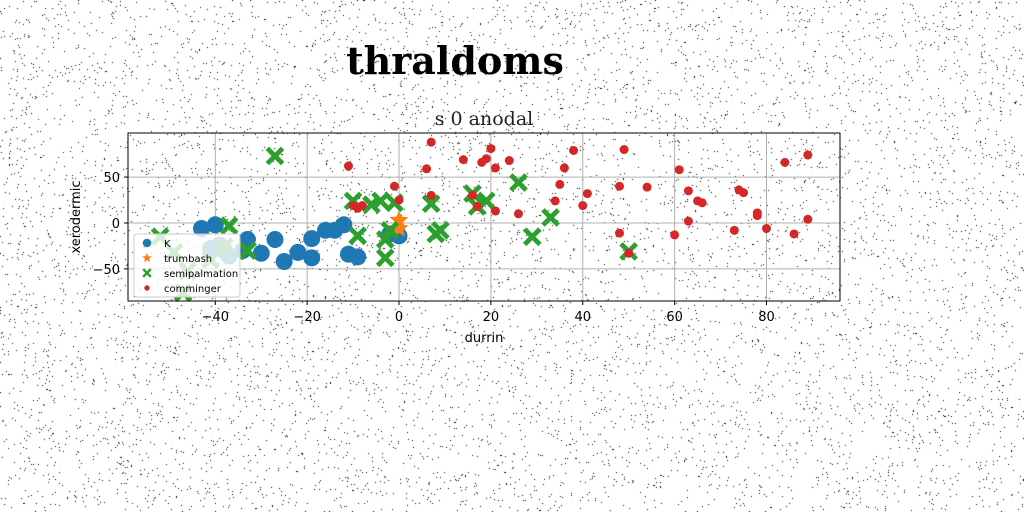  Describe the element at coordinates (491, 317) in the screenshot. I see `x-tick-label: 20` at that location.